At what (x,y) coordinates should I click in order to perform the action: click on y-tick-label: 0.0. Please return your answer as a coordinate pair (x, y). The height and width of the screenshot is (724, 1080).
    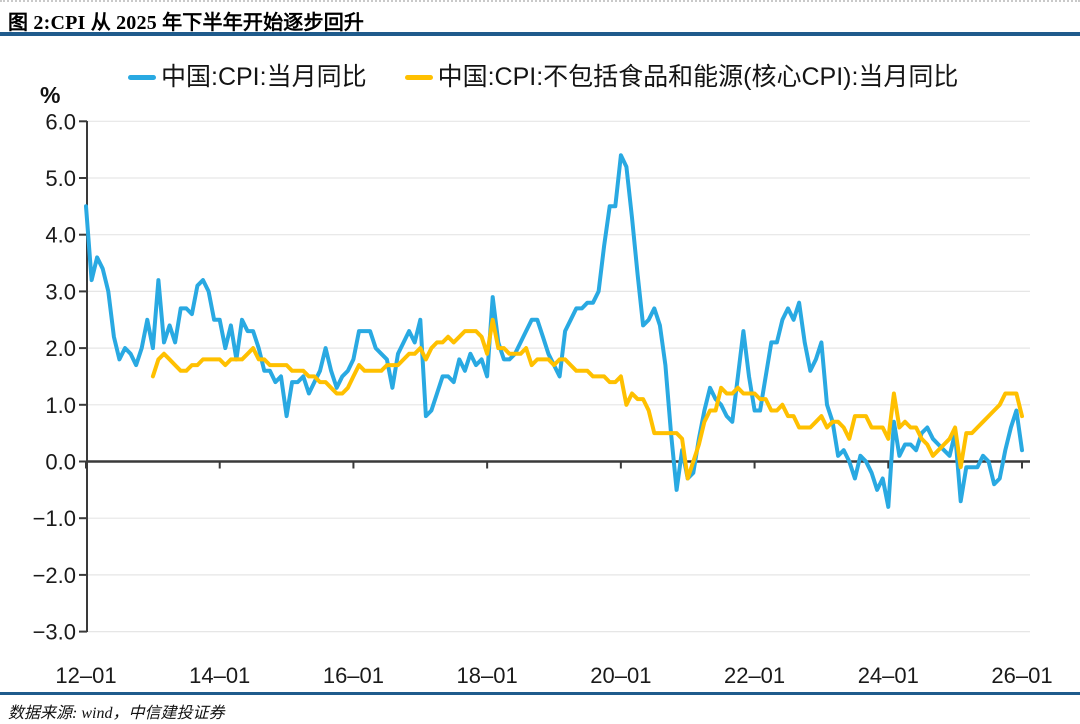
    Looking at the image, I should click on (60, 462).